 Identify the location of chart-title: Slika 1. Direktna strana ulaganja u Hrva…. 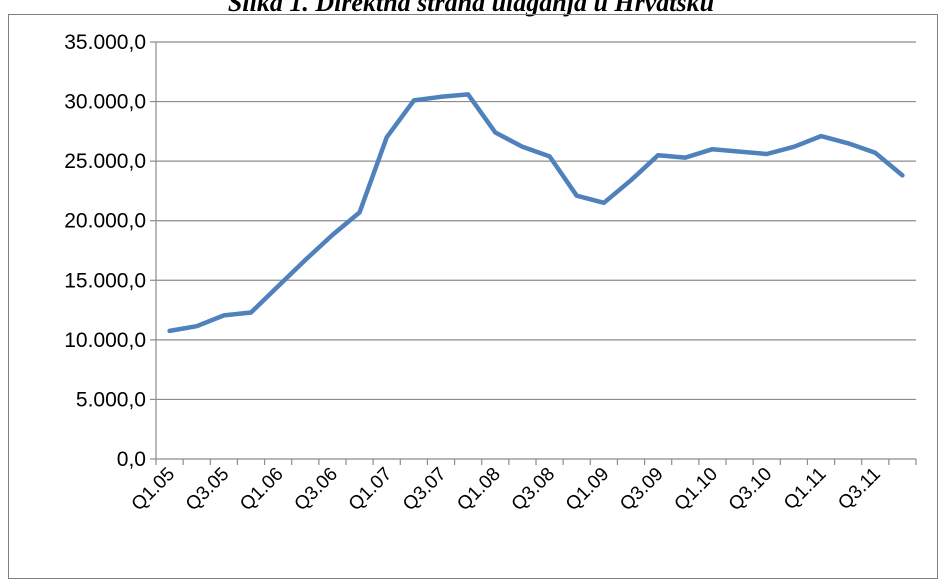
(471, 8).